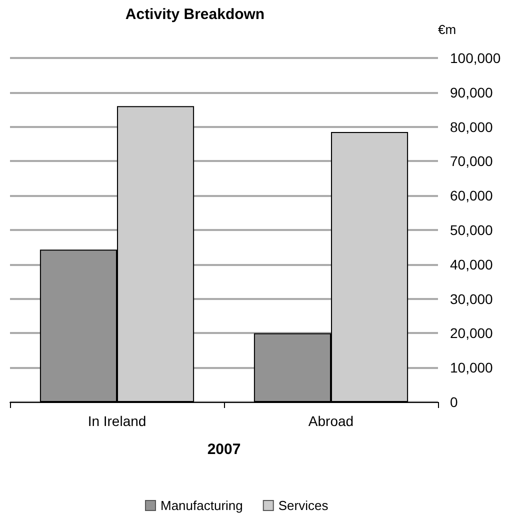 This screenshot has width=508, height=517. Describe the element at coordinates (201, 505) in the screenshot. I see `legend-label: Manufacturing` at that location.